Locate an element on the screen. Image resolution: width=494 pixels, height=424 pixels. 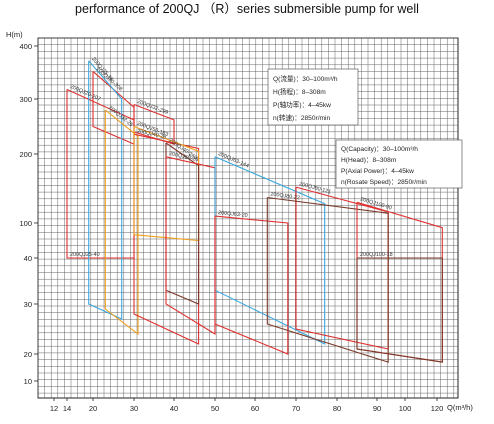
y-tick-label: 200 is located at coordinates (25, 154).